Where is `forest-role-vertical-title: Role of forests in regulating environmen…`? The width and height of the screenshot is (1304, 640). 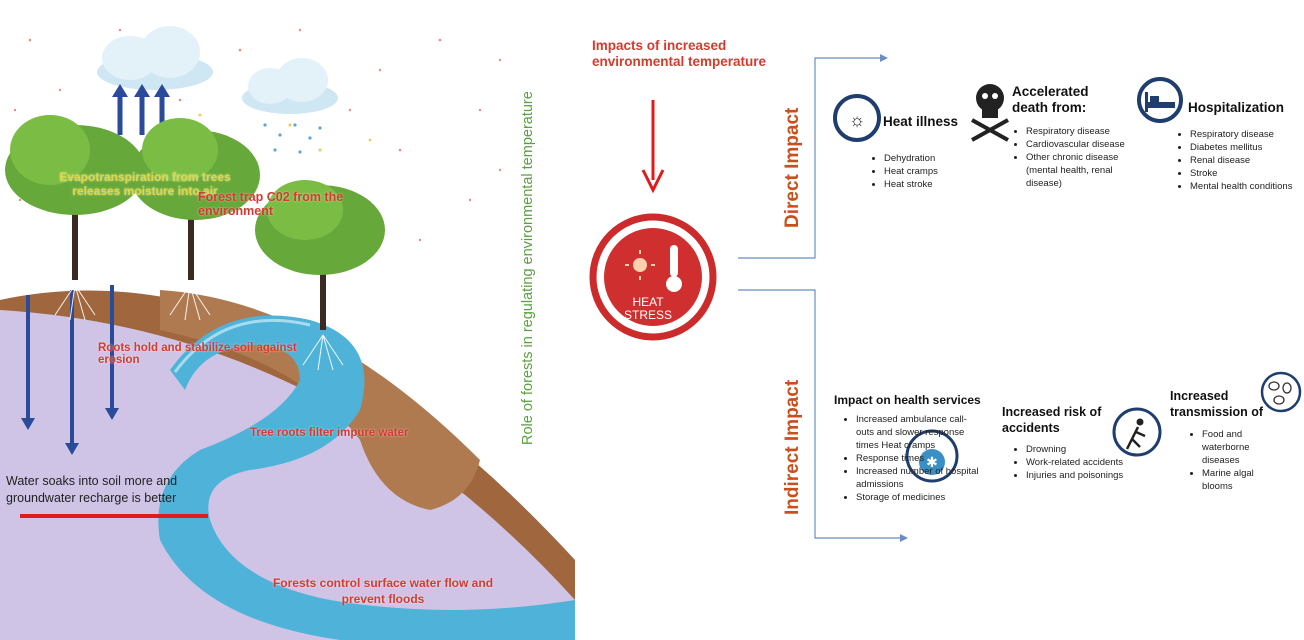 forest-role-vertical-title: Role of forests in regulating environmen… is located at coordinates (528, 268).